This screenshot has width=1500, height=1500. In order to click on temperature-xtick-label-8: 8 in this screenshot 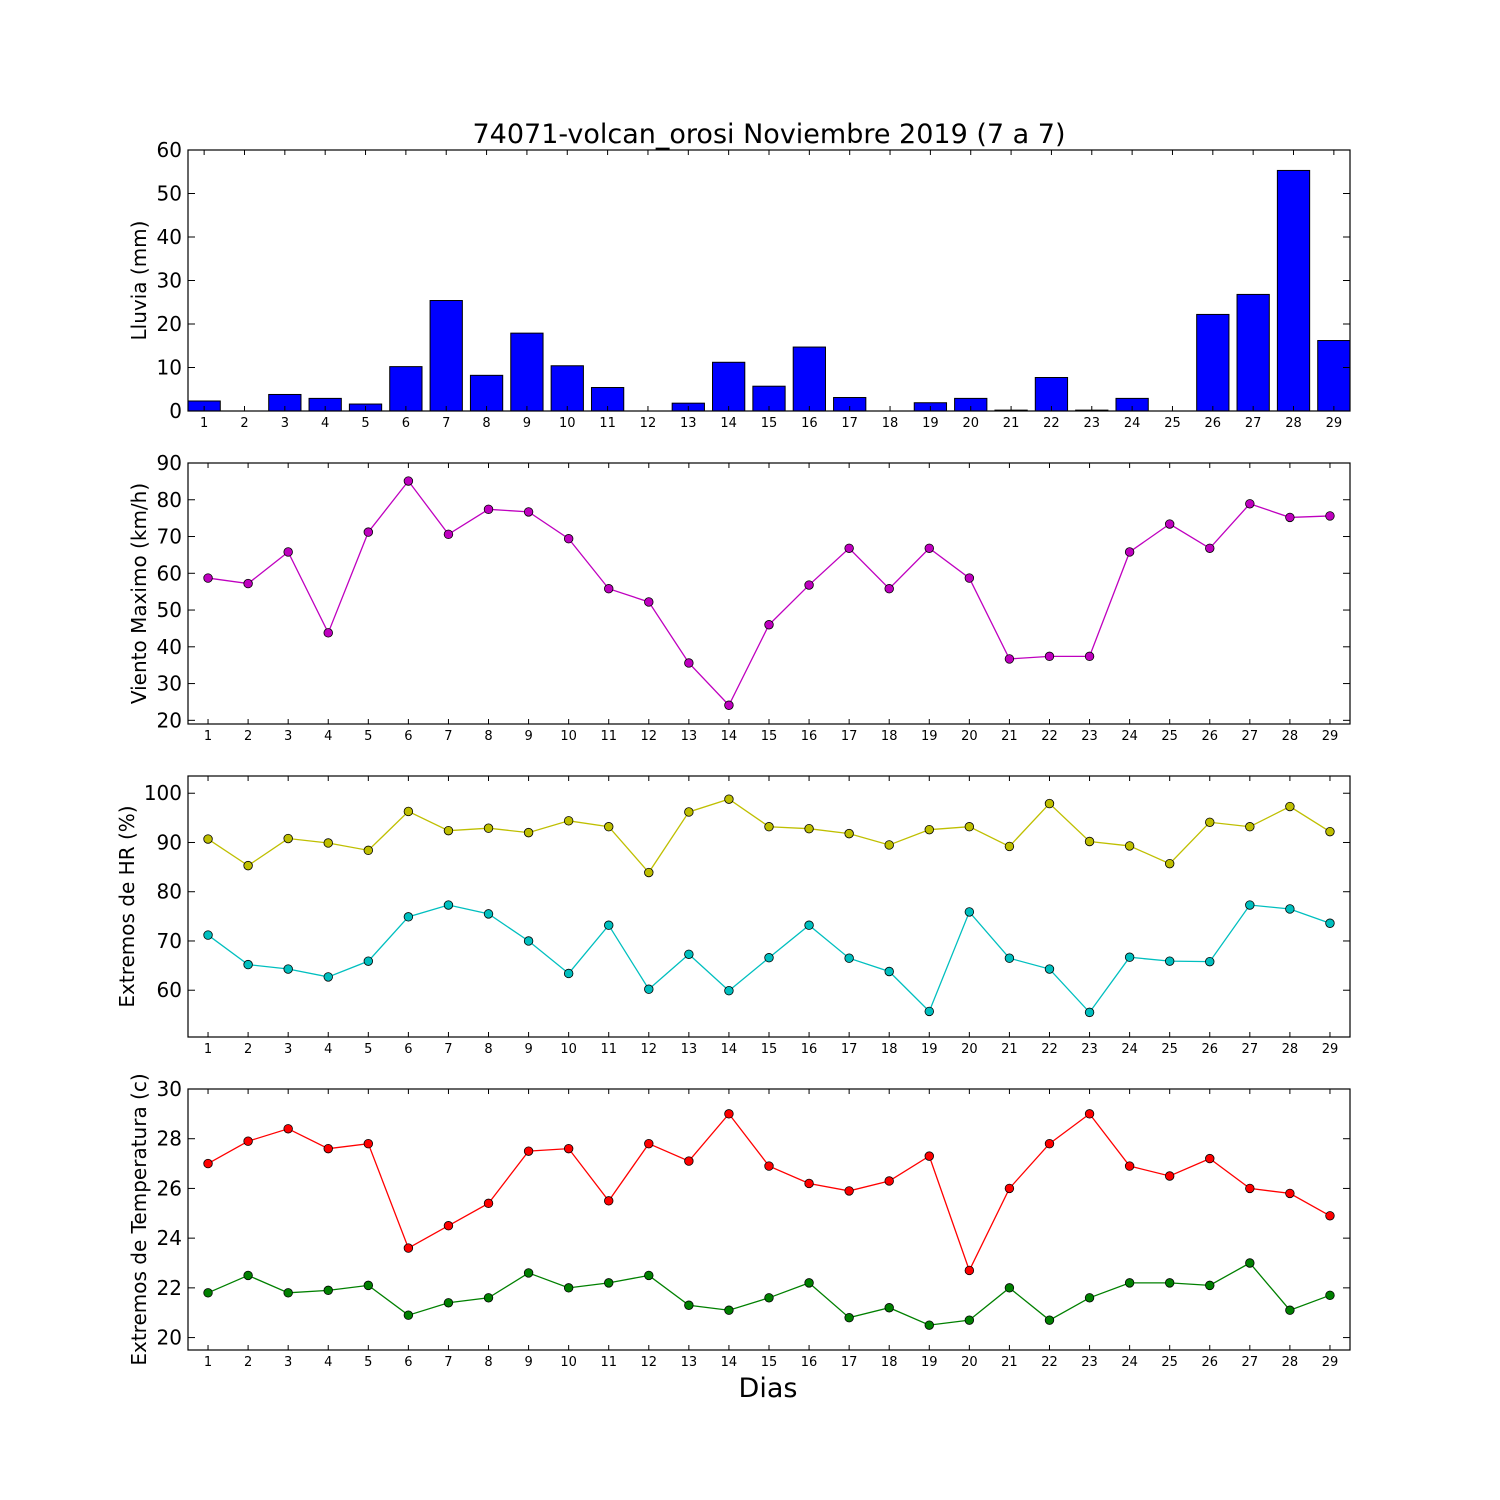, I will do `click(488, 1362)`.